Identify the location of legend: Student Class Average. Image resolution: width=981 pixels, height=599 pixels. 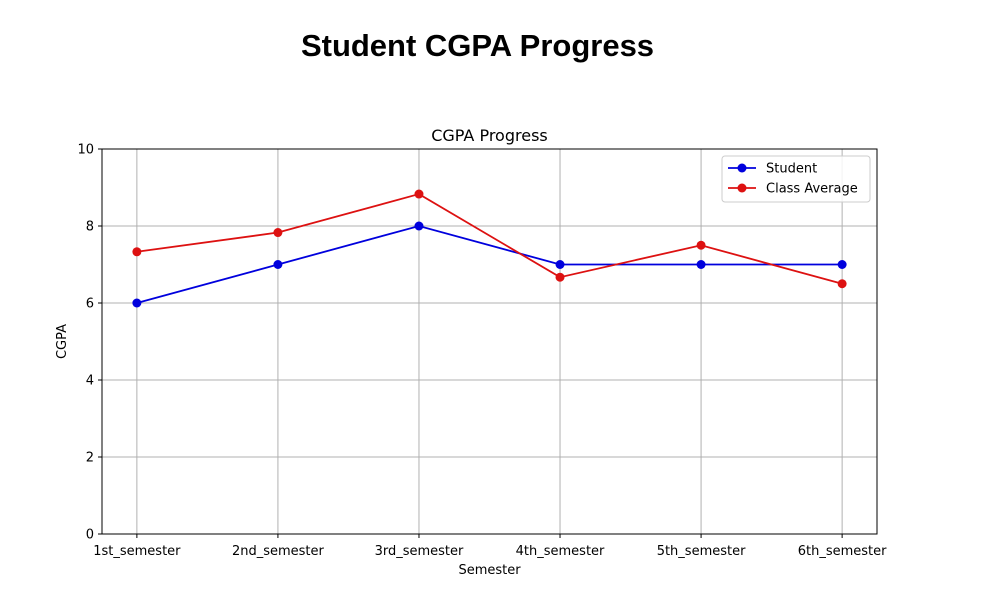
(796, 179).